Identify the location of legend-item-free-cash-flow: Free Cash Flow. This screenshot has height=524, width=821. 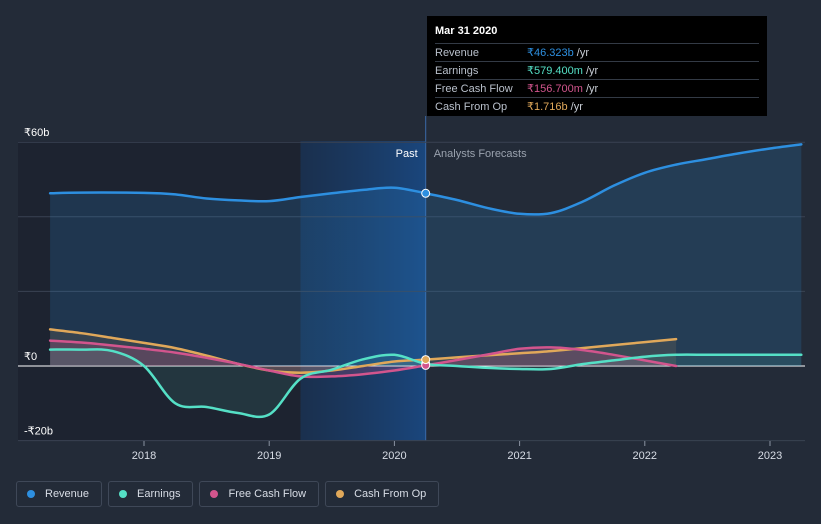
(259, 494).